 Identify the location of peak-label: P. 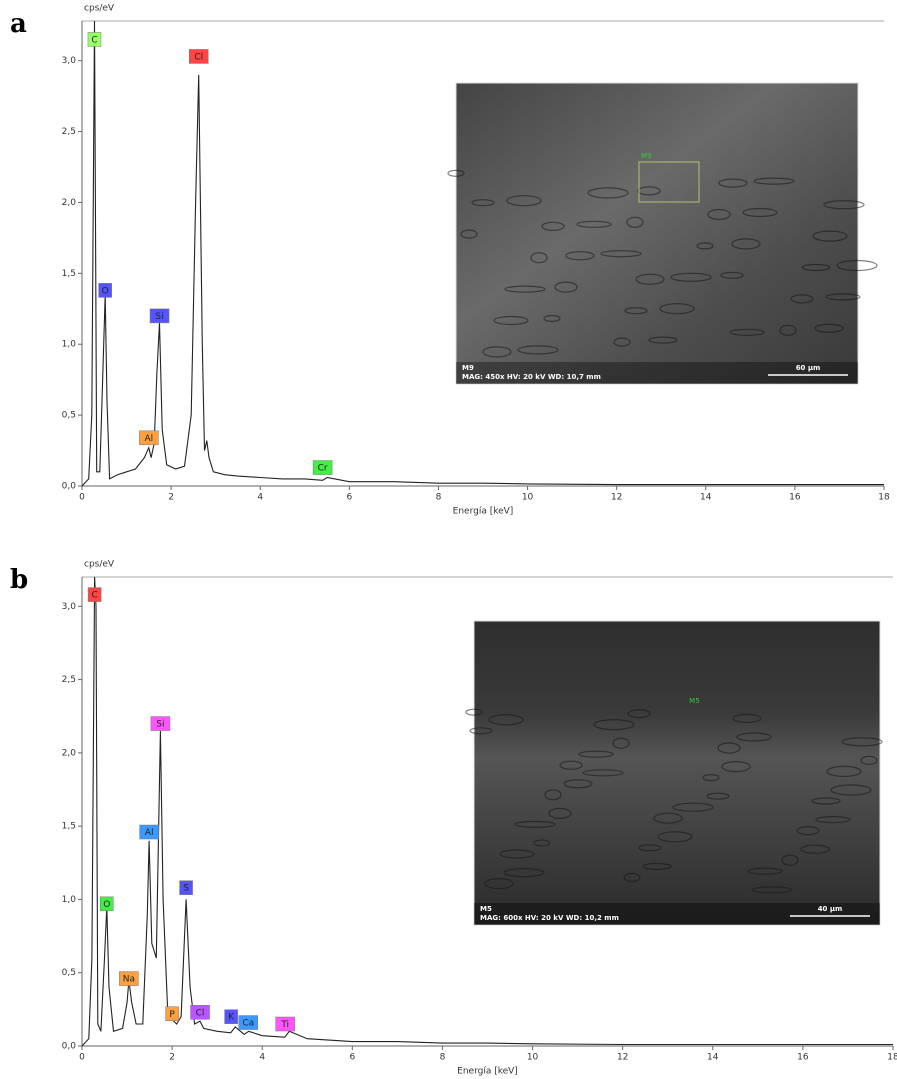
(172, 1015).